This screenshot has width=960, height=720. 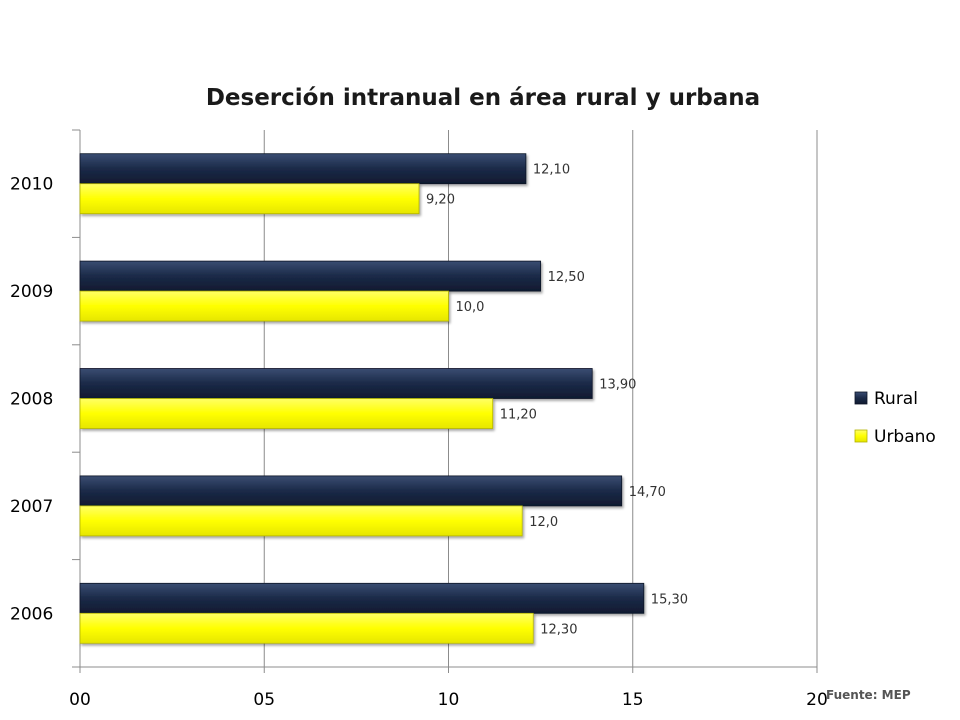 I want to click on data-label: 14,70, so click(x=647, y=492).